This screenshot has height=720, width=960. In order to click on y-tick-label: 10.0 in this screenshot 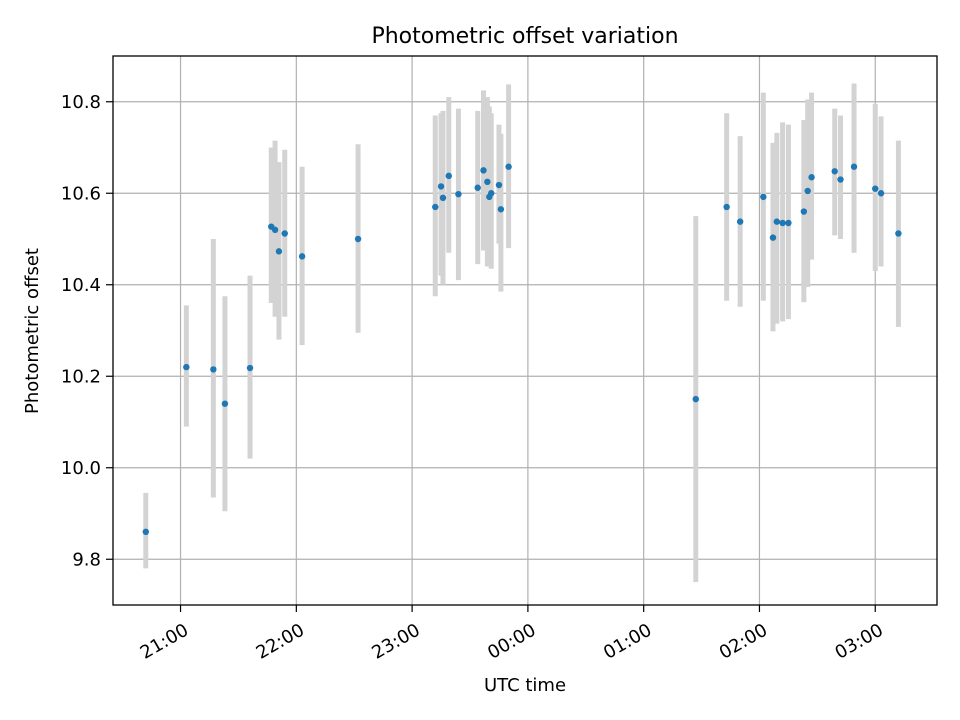, I will do `click(81, 468)`.